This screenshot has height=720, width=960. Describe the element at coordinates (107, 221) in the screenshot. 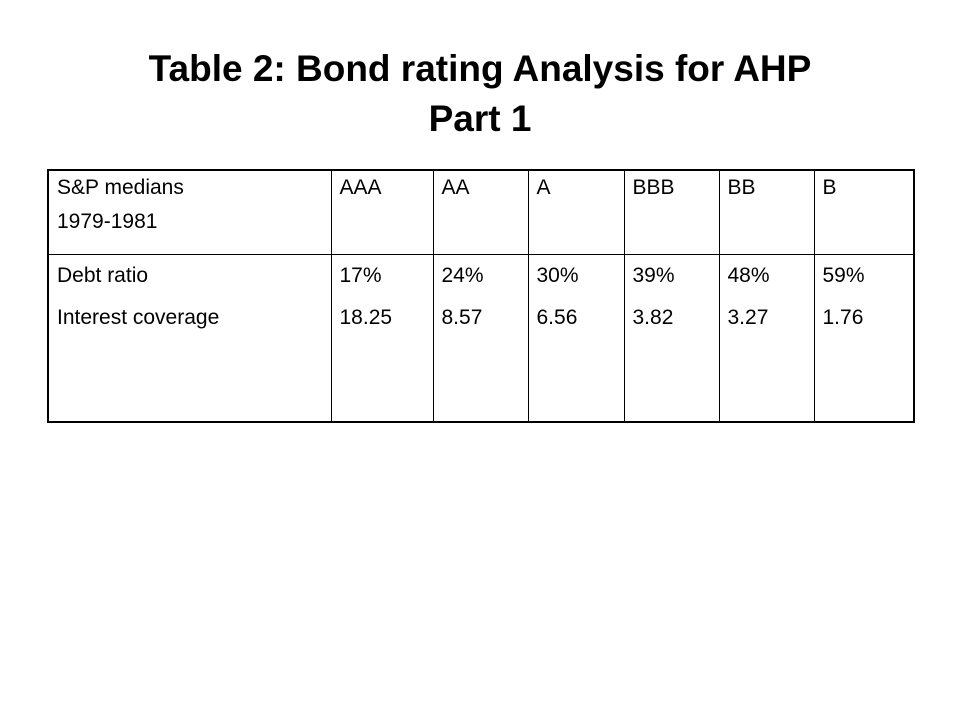

I see `header-label-line-2: 1979-1981` at that location.